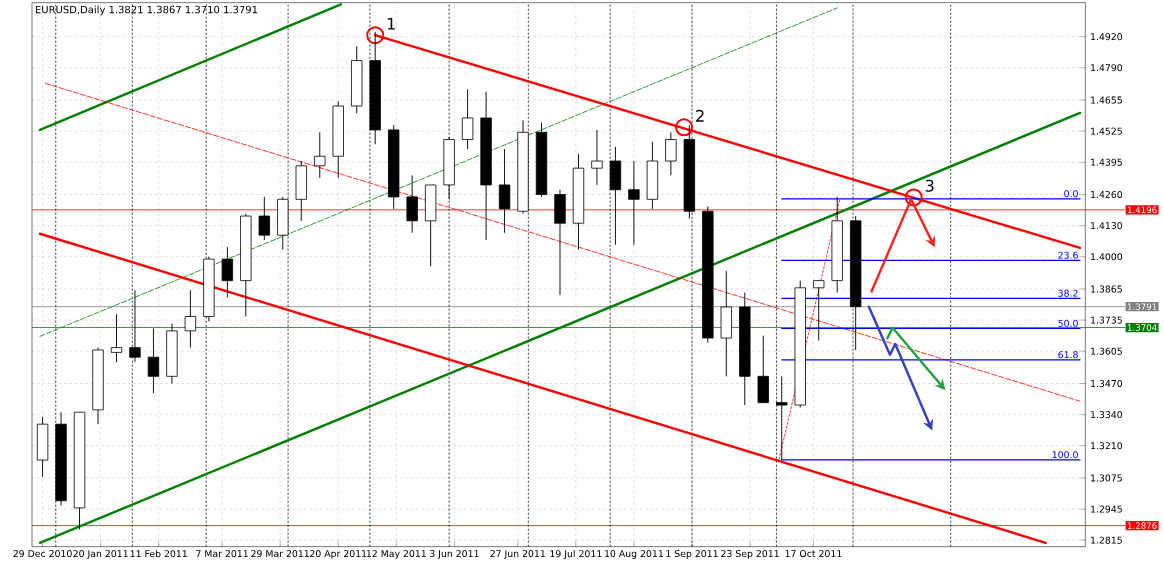 The width and height of the screenshot is (1164, 571). I want to click on y-tick-label: 1.3865, so click(1106, 289).